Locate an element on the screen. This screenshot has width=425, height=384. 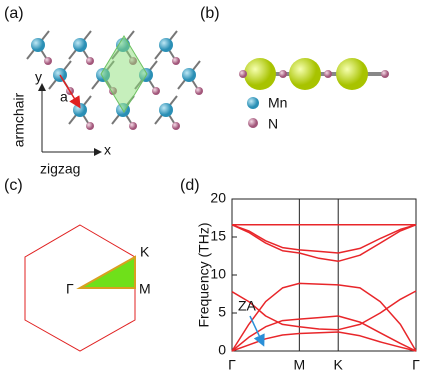
point-label: K is located at coordinates (145, 252).